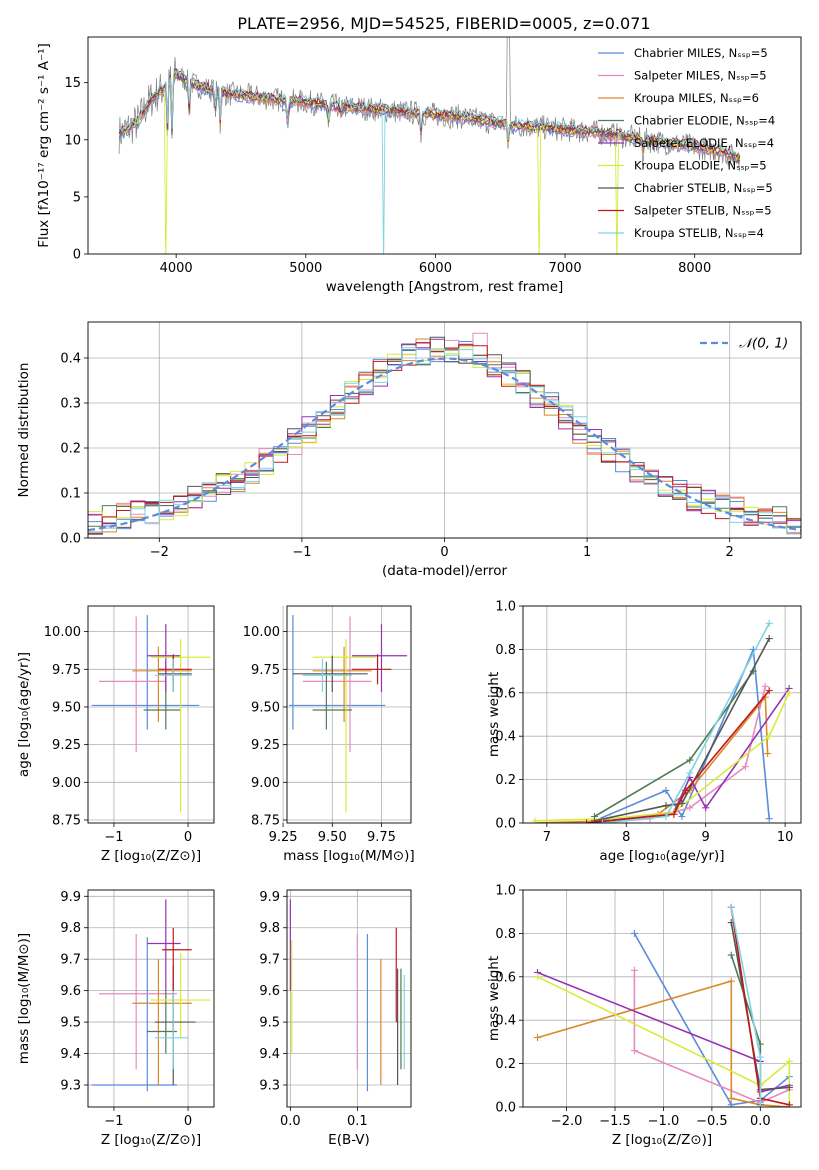 The height and width of the screenshot is (1170, 819). Describe the element at coordinates (505, 650) in the screenshot. I see `y-tick-label: 0.8` at that location.